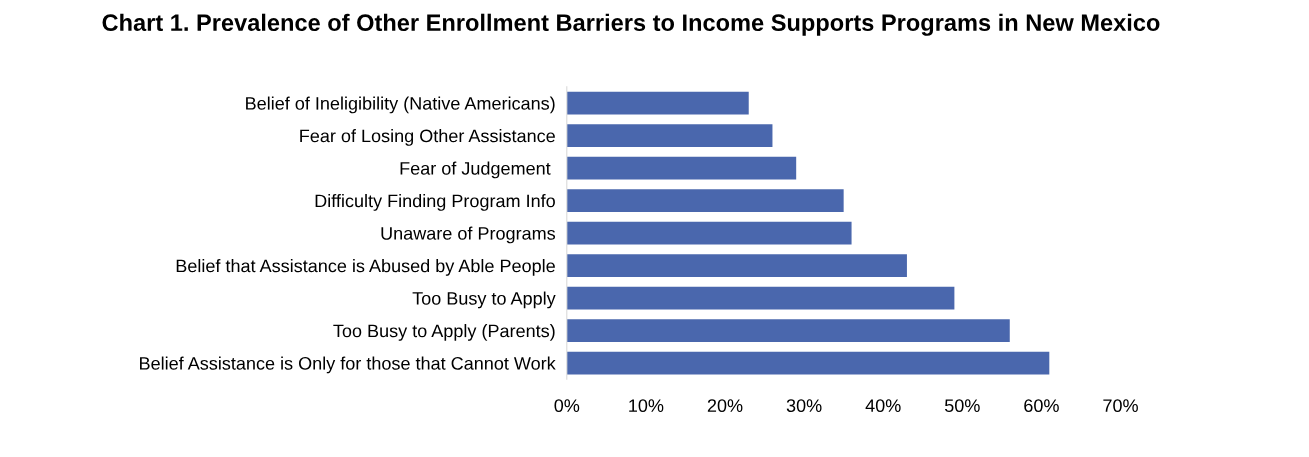 The height and width of the screenshot is (457, 1309). What do you see at coordinates (725, 406) in the screenshot?
I see `x-tick-label: 20%` at bounding box center [725, 406].